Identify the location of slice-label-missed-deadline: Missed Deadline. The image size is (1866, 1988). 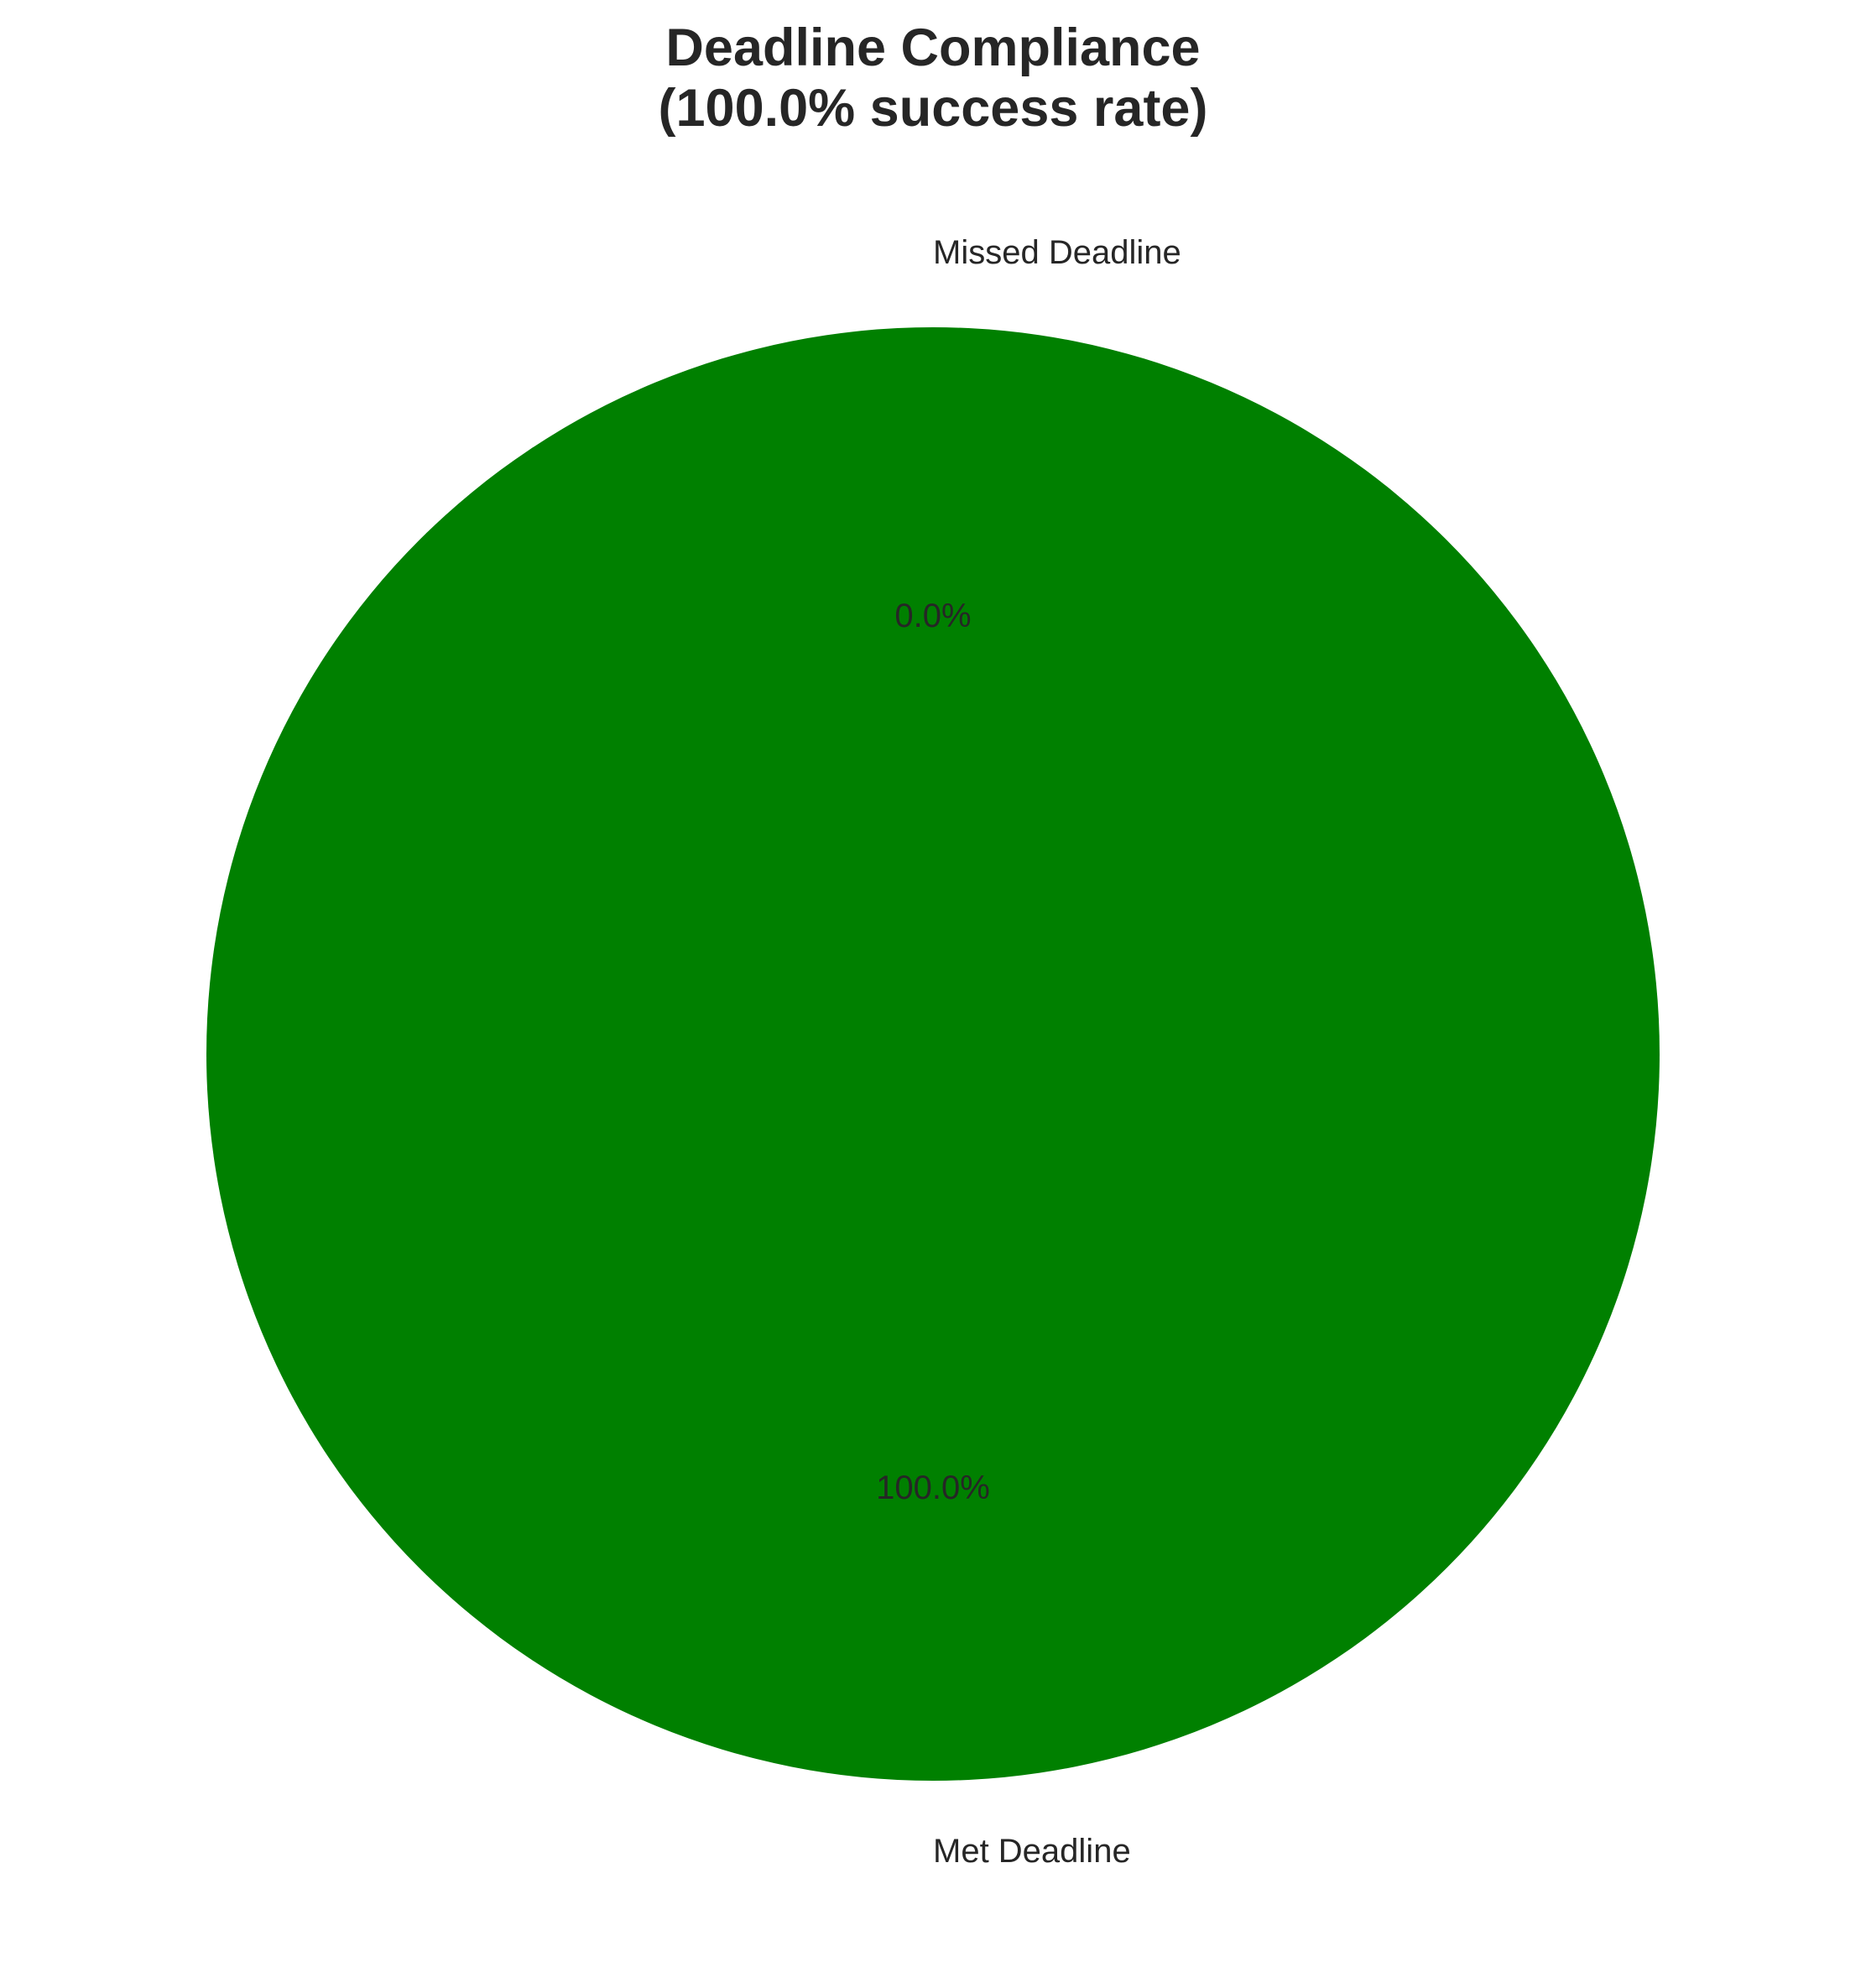
(1057, 253).